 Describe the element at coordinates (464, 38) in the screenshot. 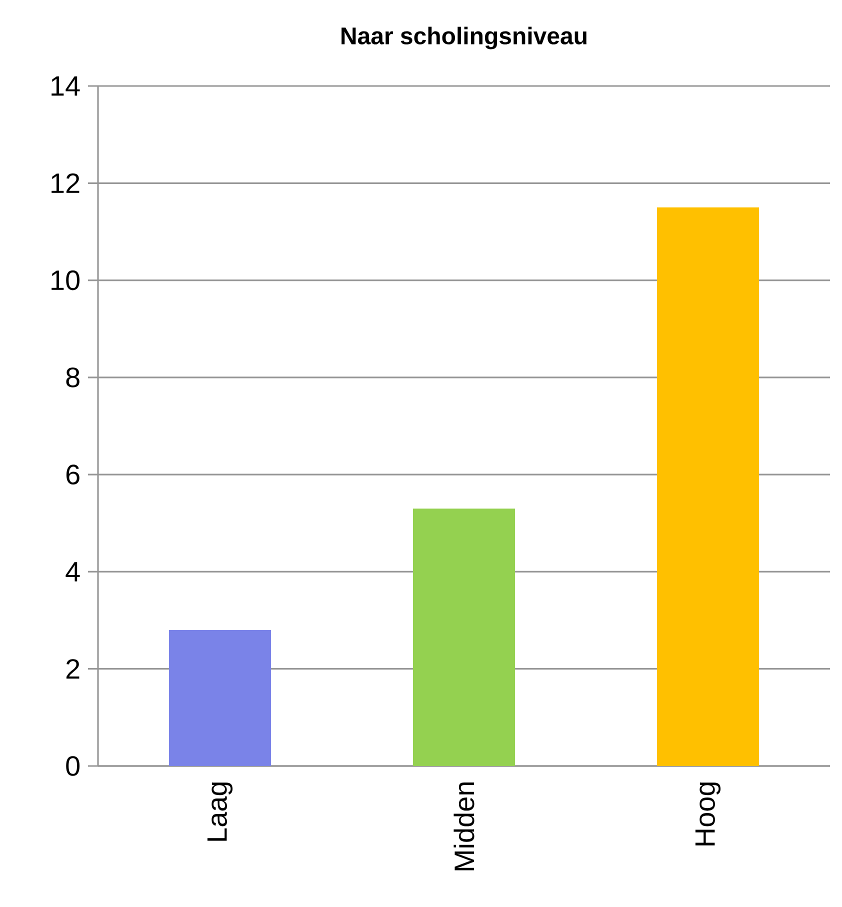

I see `chart-title: Naar scholingsniveau` at that location.